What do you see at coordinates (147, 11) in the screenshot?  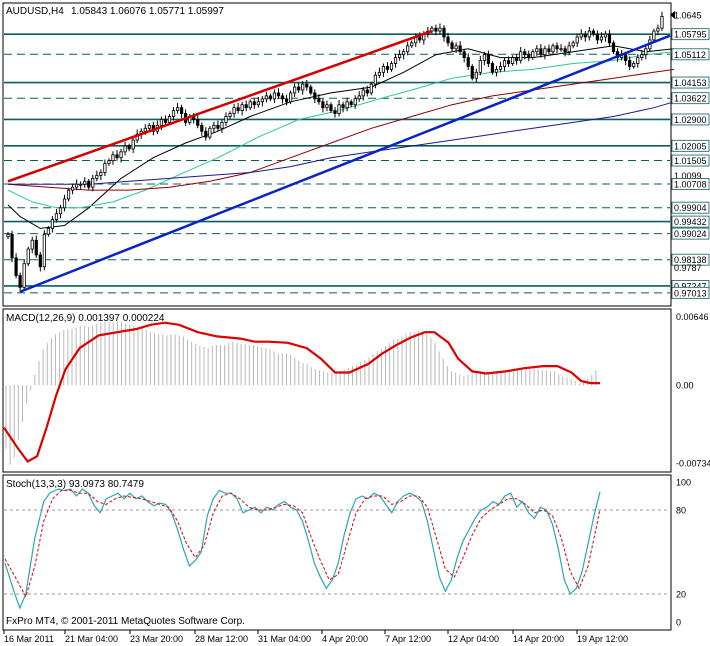 I see `chart-ohlc-values: 1.05843 1.06076 1.05771 1.05997` at bounding box center [147, 11].